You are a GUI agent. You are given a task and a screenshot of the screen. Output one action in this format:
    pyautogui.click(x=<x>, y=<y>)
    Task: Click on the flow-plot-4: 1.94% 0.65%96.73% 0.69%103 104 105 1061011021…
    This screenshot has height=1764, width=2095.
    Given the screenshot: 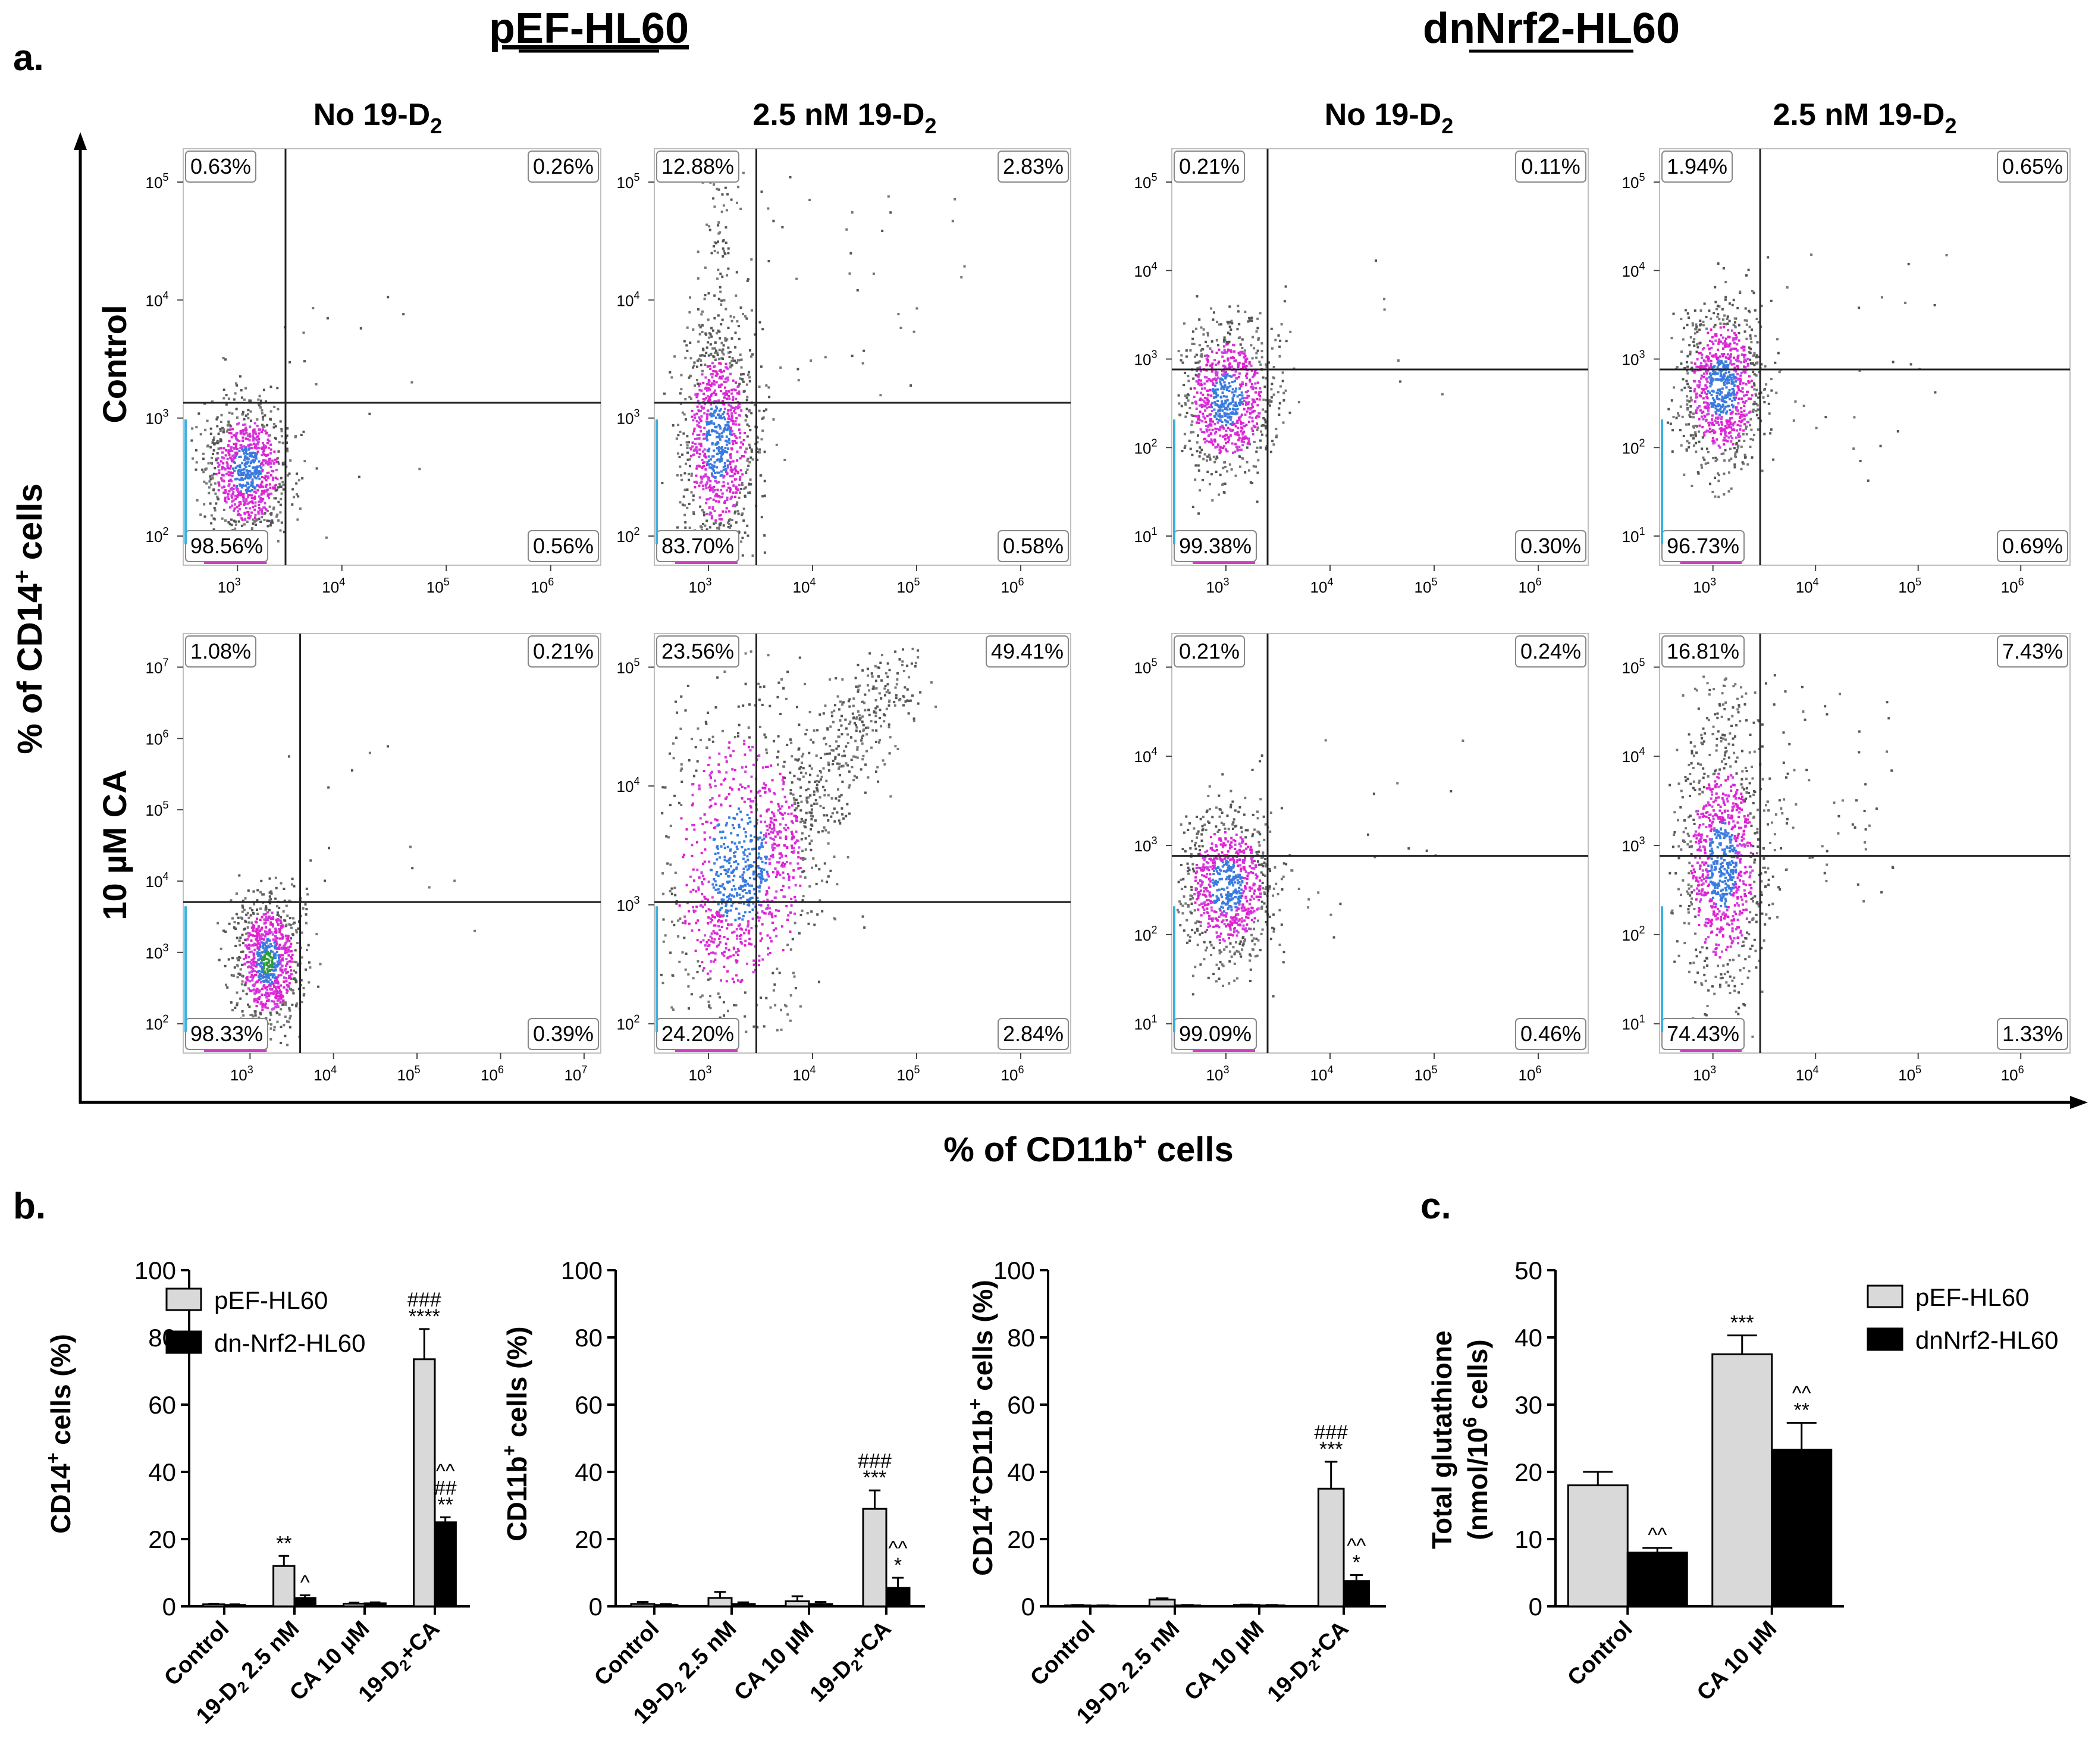 What is the action you would take?
    pyautogui.click(x=1846, y=372)
    